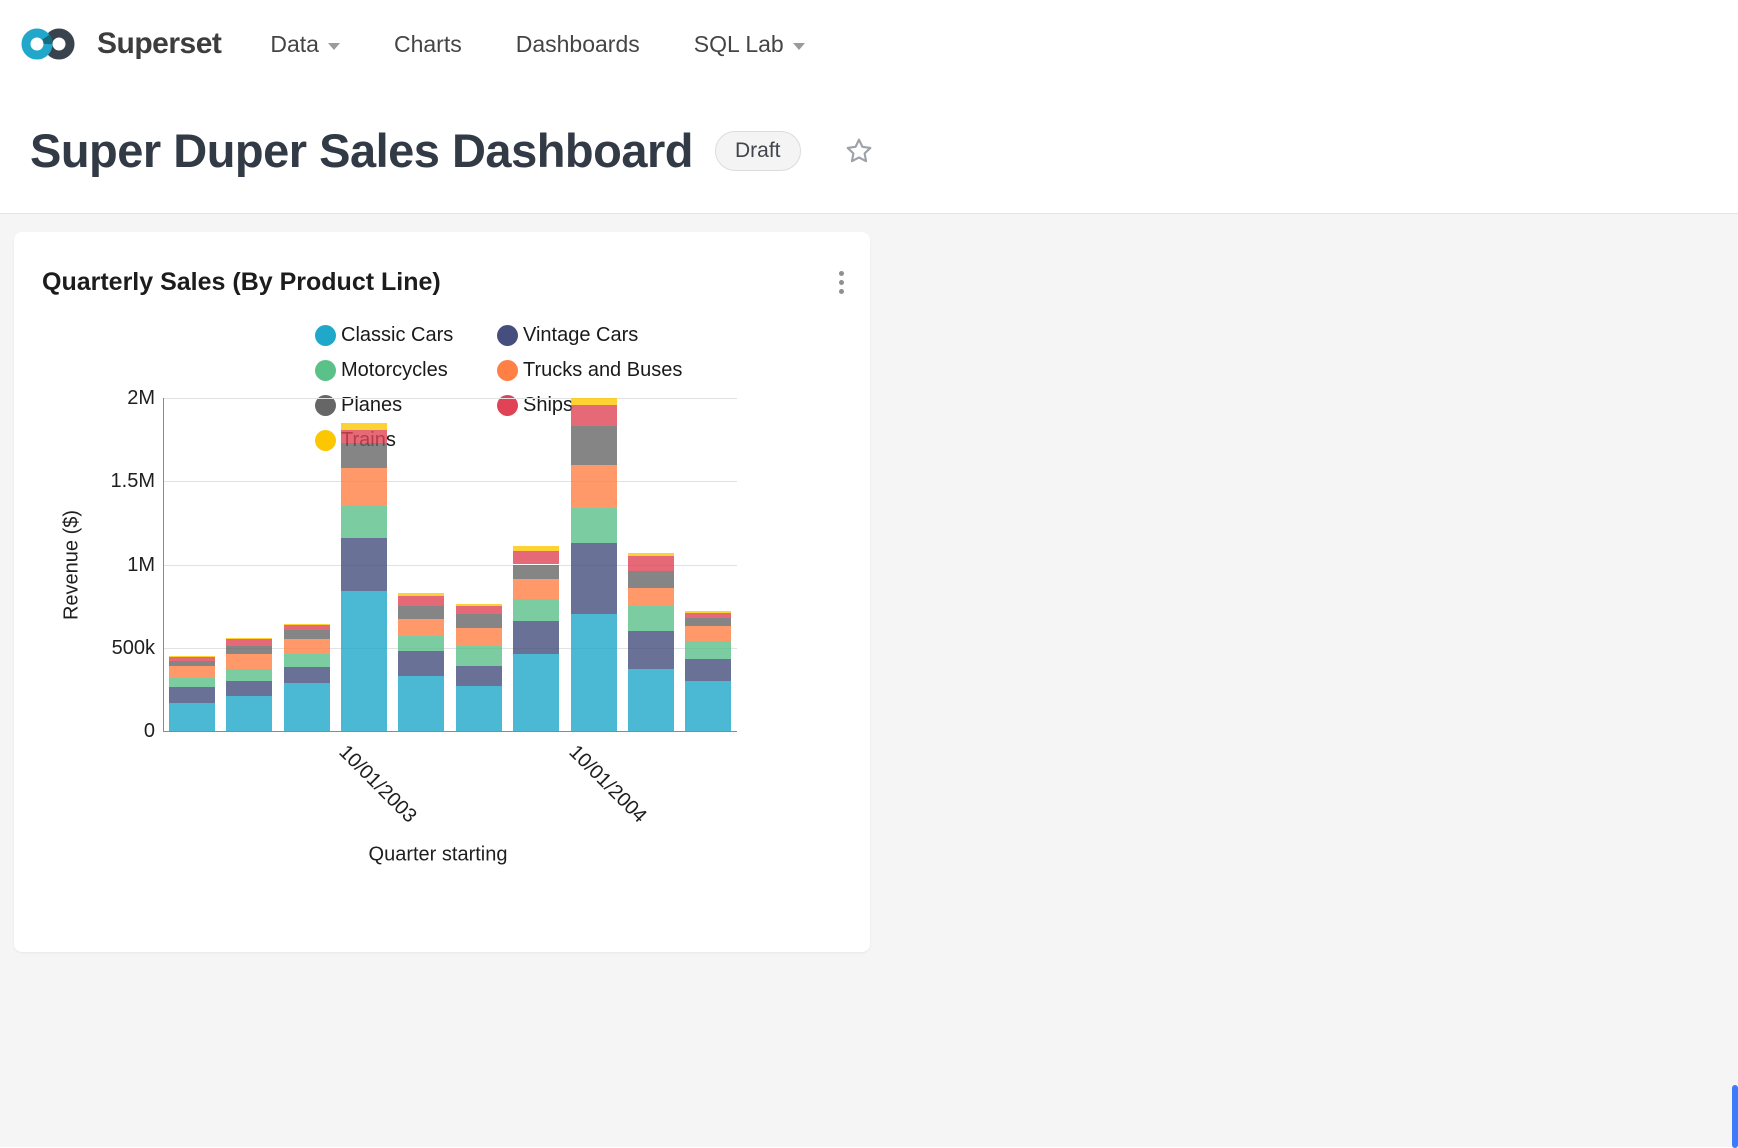 The width and height of the screenshot is (1738, 1148). I want to click on nav-item-label: Dashboards, so click(577, 43).